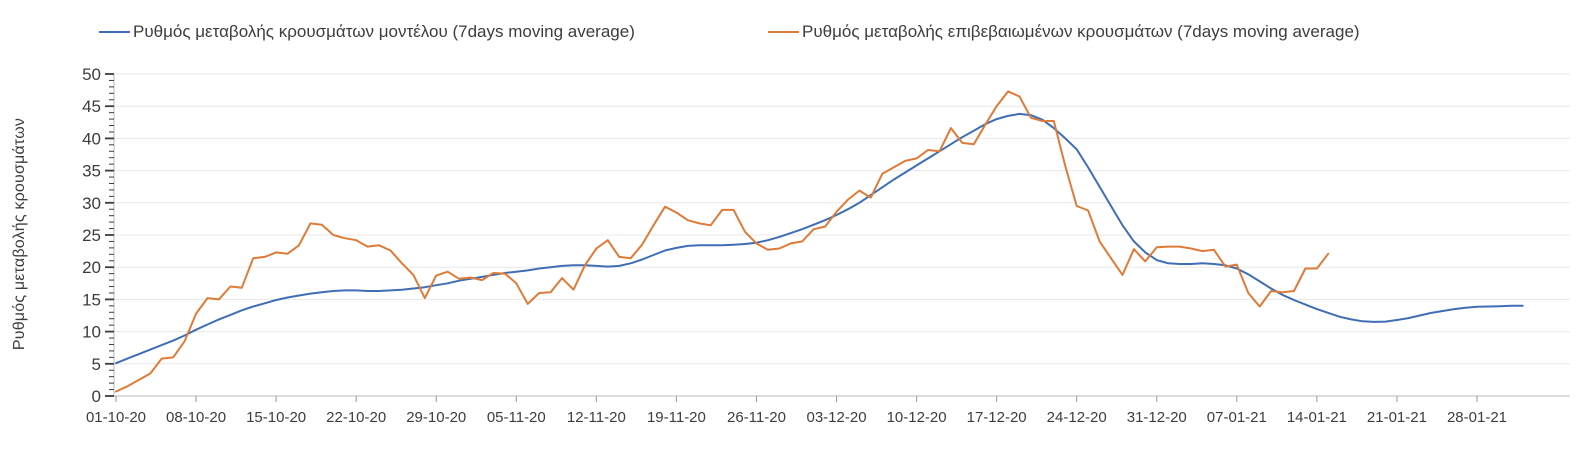  Describe the element at coordinates (756, 417) in the screenshot. I see `x-tick-label: 26-11-20` at that location.